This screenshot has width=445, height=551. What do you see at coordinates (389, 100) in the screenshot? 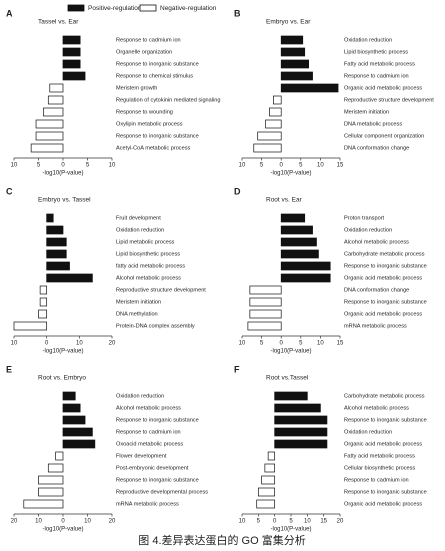
I see `category-label: Reproductive structure development` at bounding box center [389, 100].